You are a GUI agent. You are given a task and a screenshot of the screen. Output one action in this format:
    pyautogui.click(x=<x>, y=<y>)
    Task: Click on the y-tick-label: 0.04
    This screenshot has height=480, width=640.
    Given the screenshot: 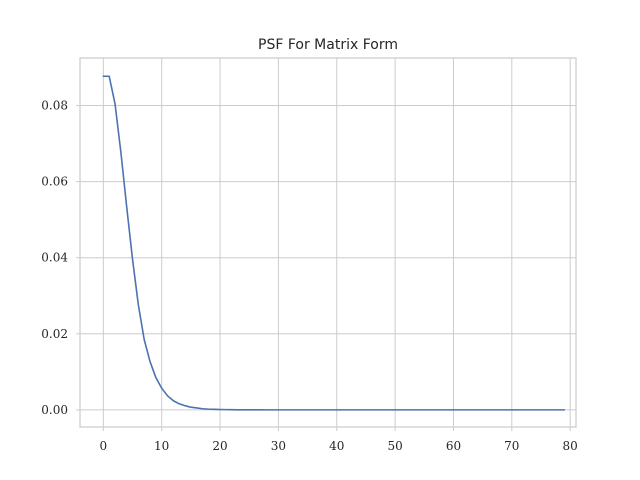 What is the action you would take?
    pyautogui.click(x=54, y=258)
    